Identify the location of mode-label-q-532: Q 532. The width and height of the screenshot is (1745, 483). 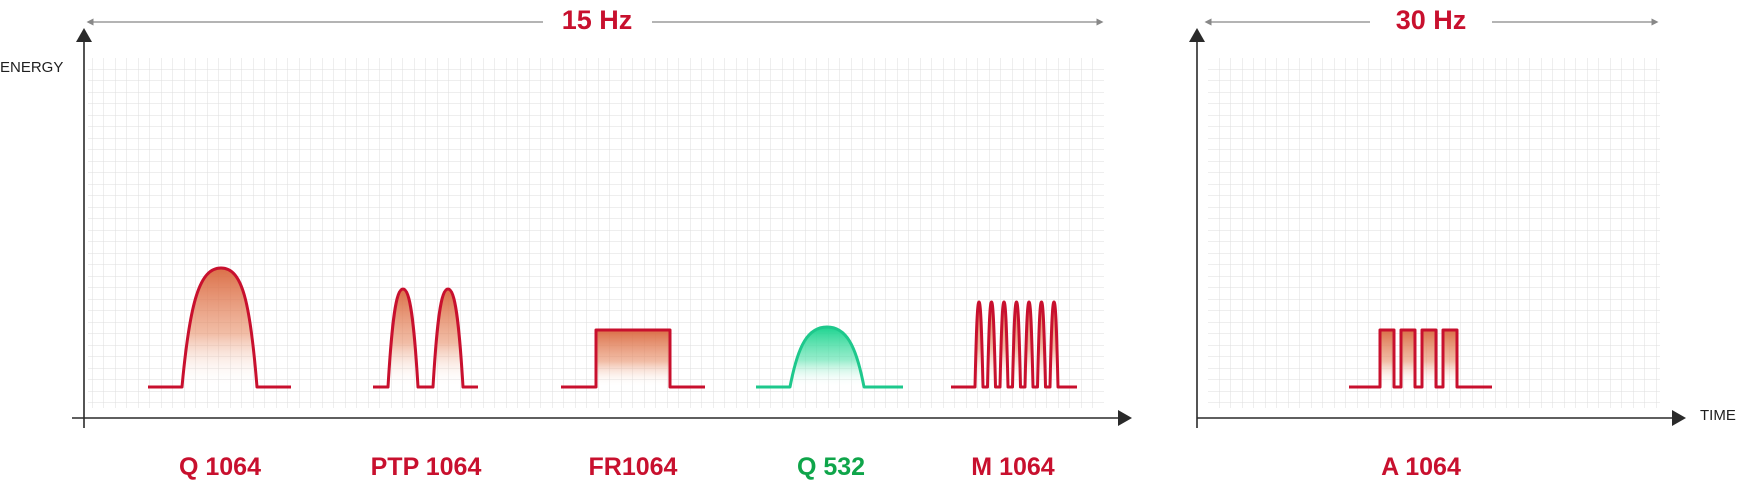
(831, 467).